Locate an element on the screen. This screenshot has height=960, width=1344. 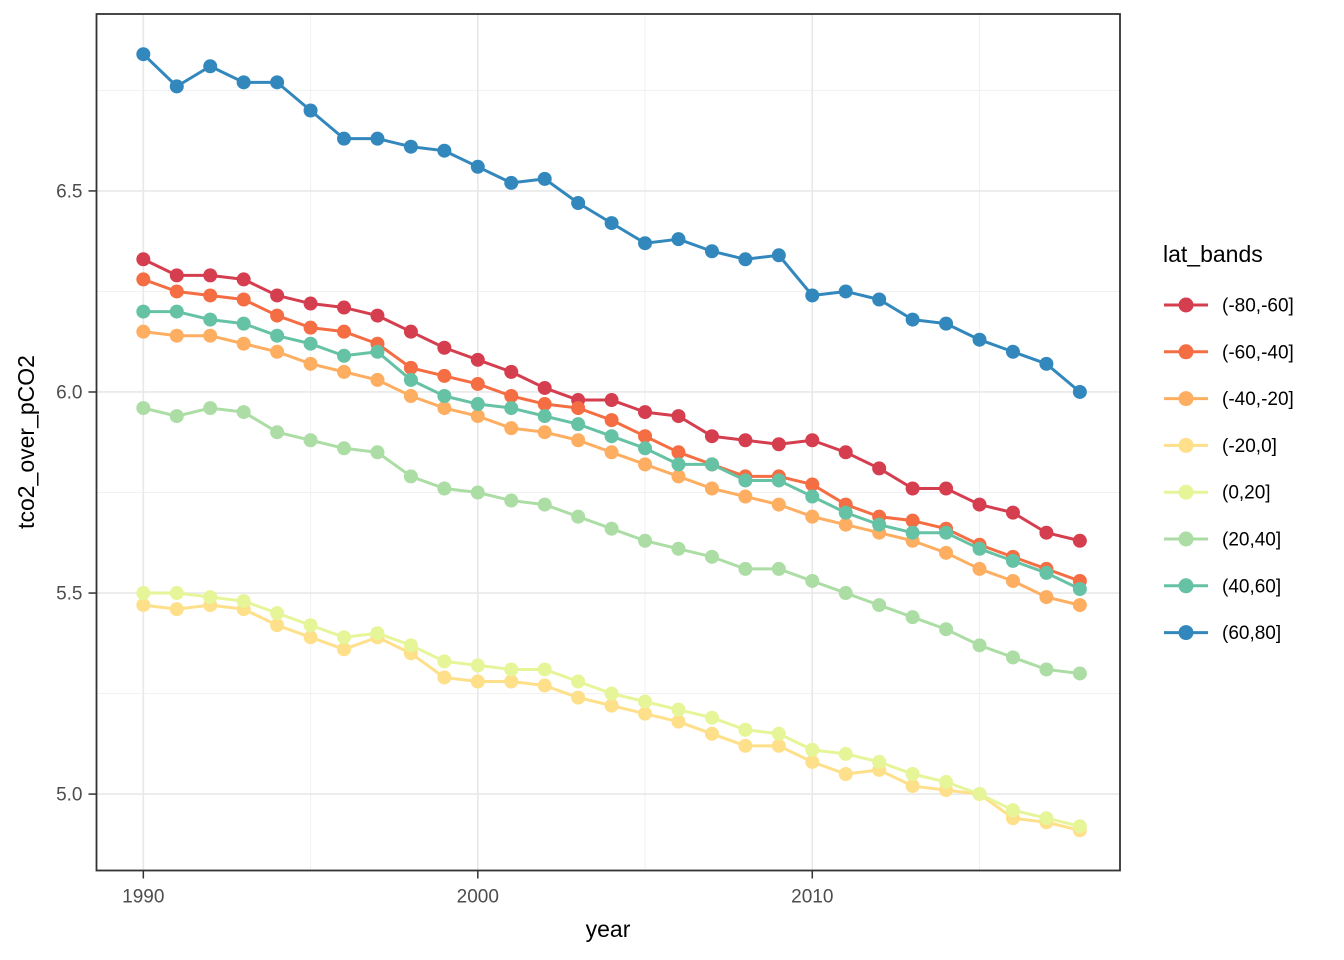
y-tick-label: 6.0 is located at coordinates (69, 392).